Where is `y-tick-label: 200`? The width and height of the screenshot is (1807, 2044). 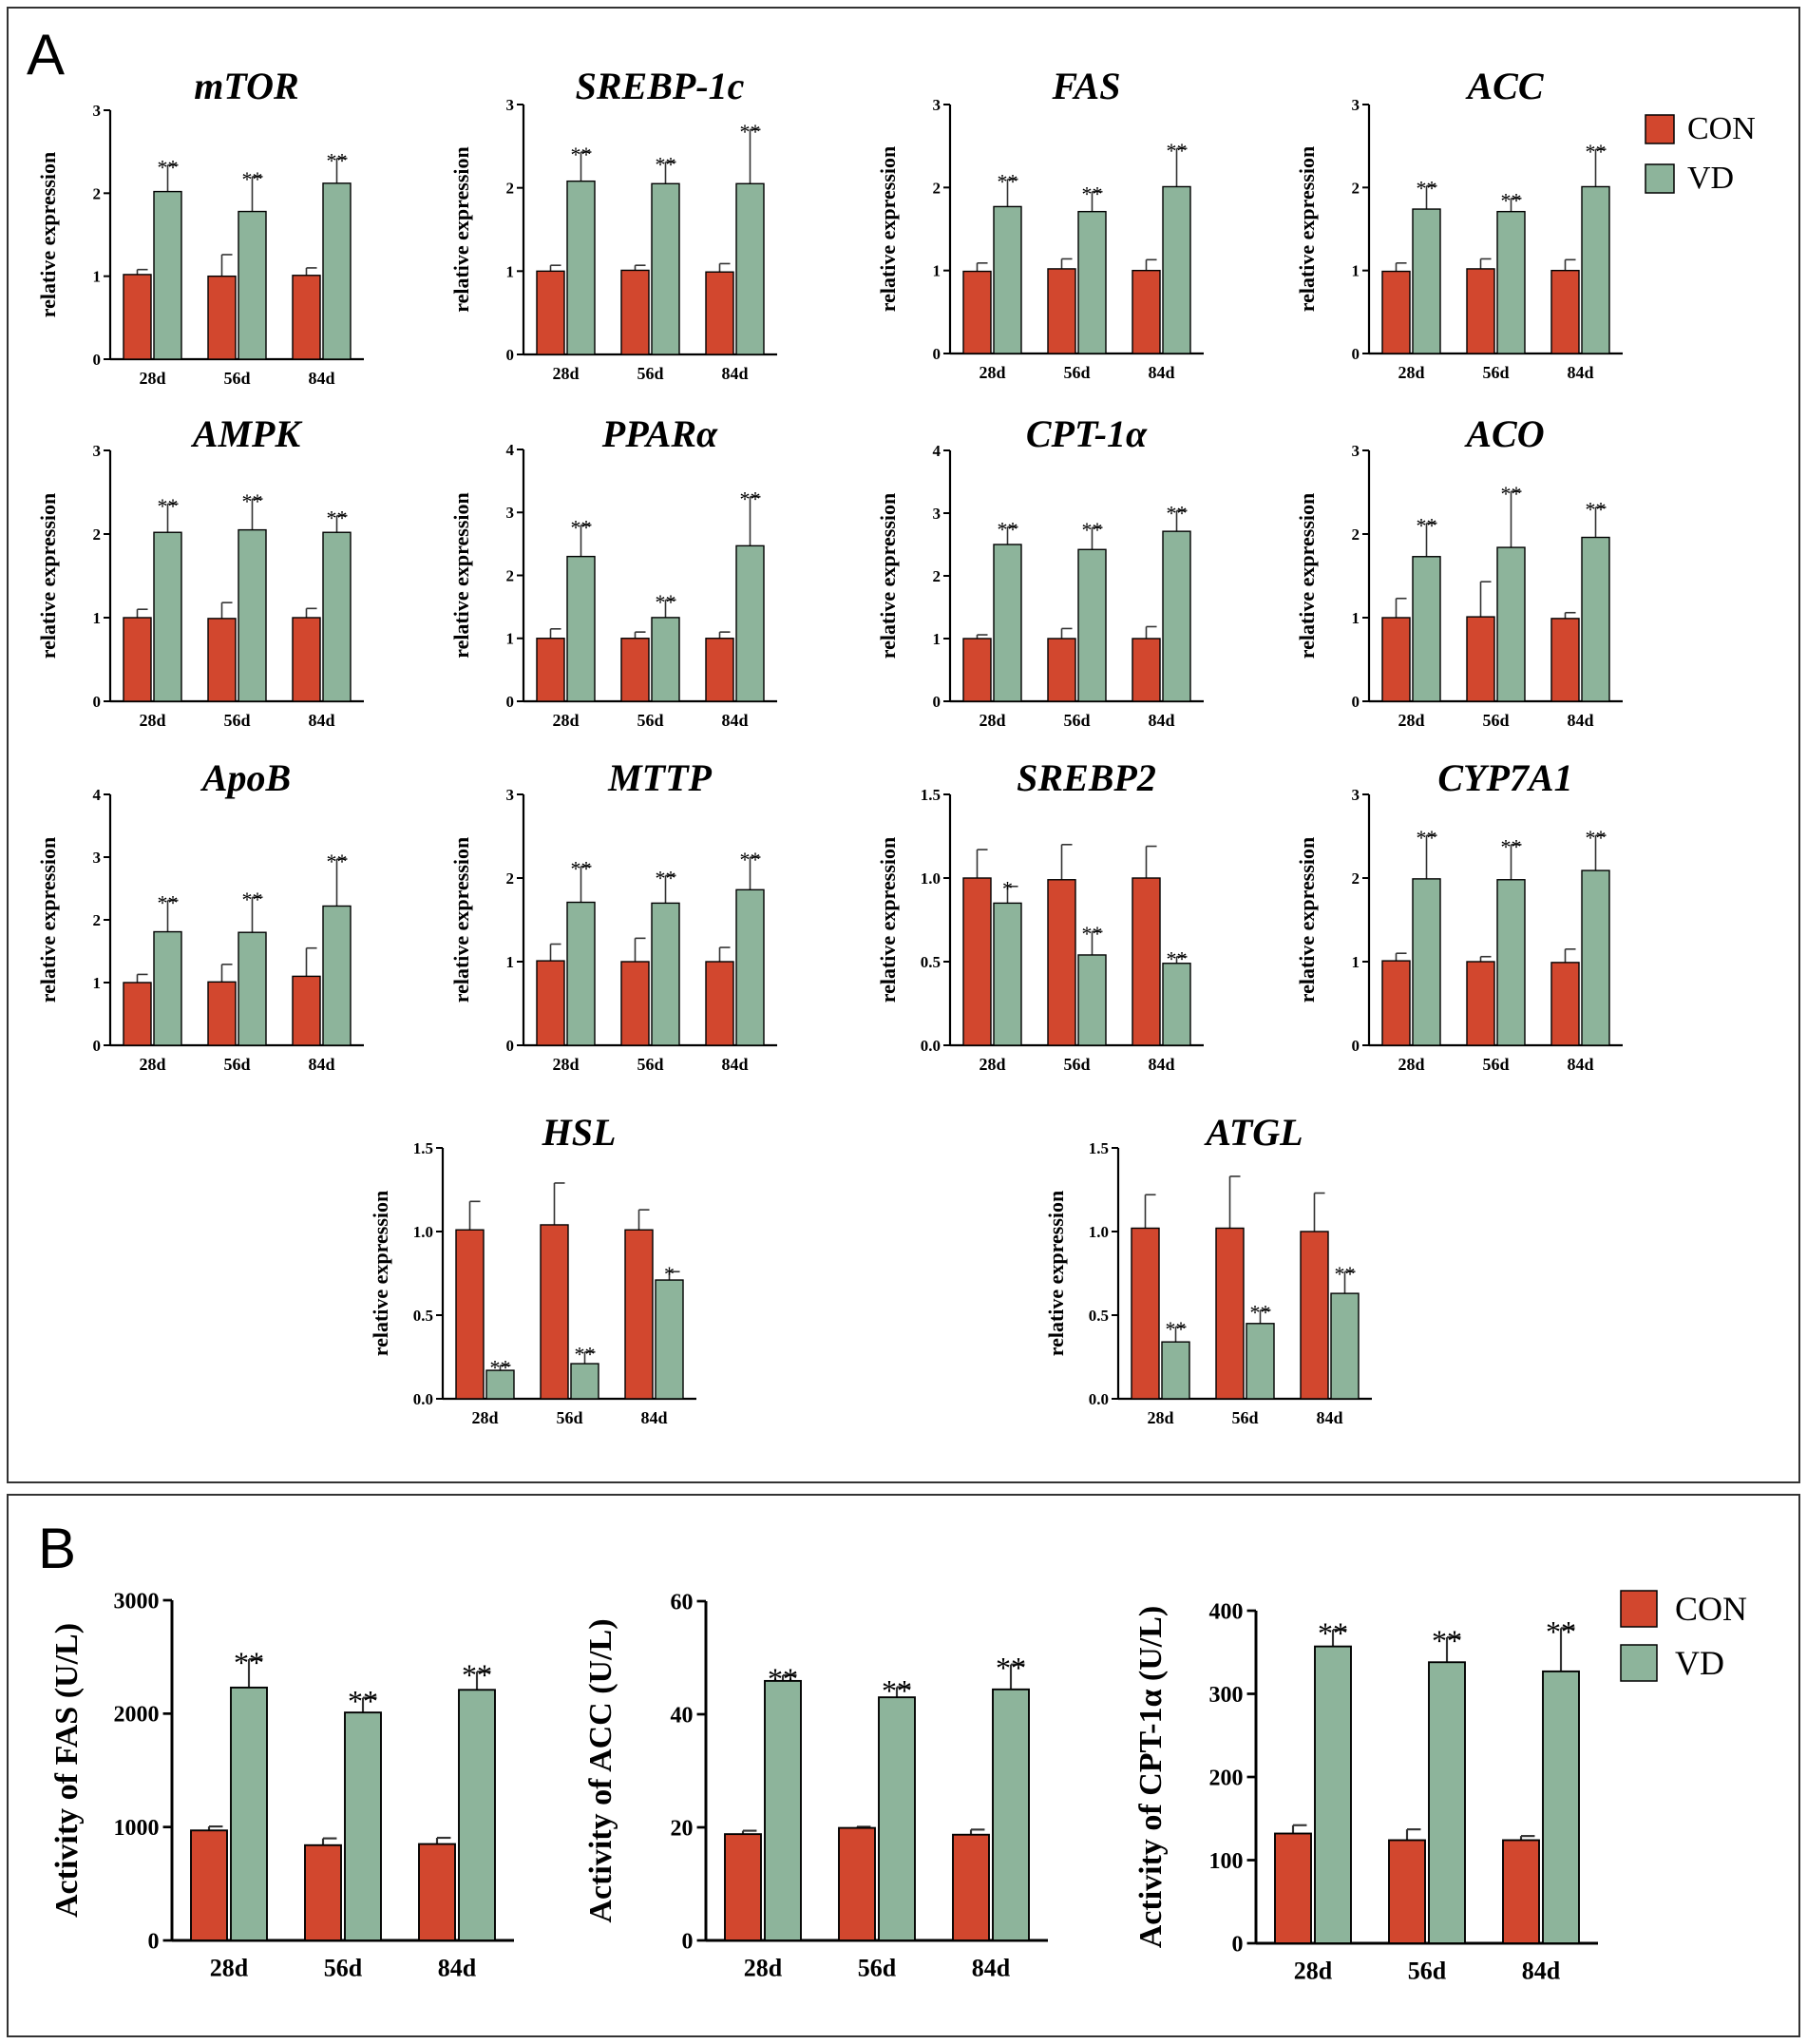
y-tick-label: 200 is located at coordinates (1226, 1778).